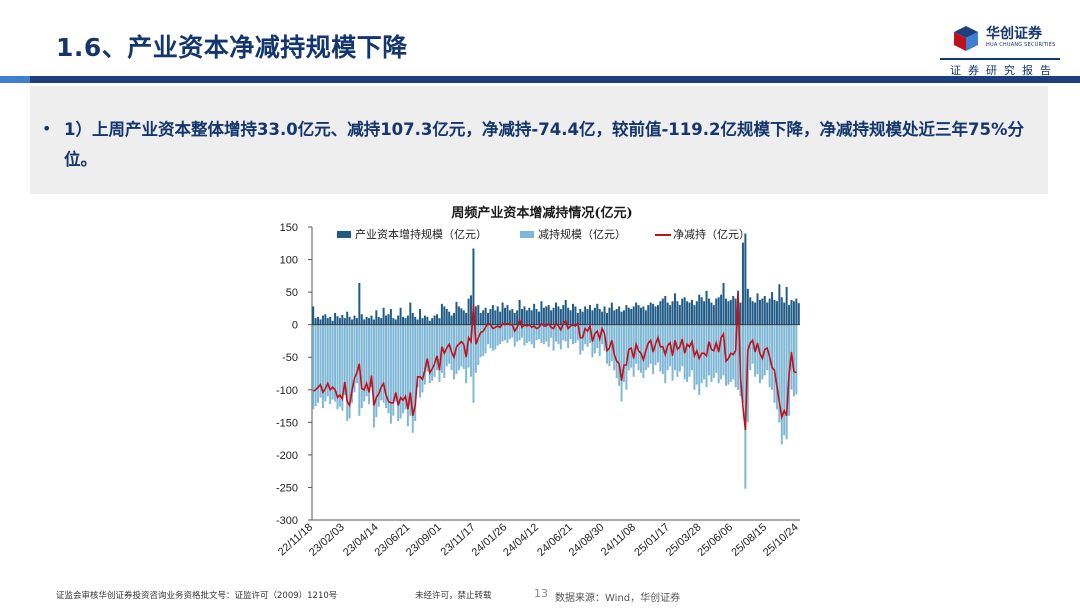  Describe the element at coordinates (582, 234) in the screenshot. I see `legend-label: 减持规模（亿元）` at that location.